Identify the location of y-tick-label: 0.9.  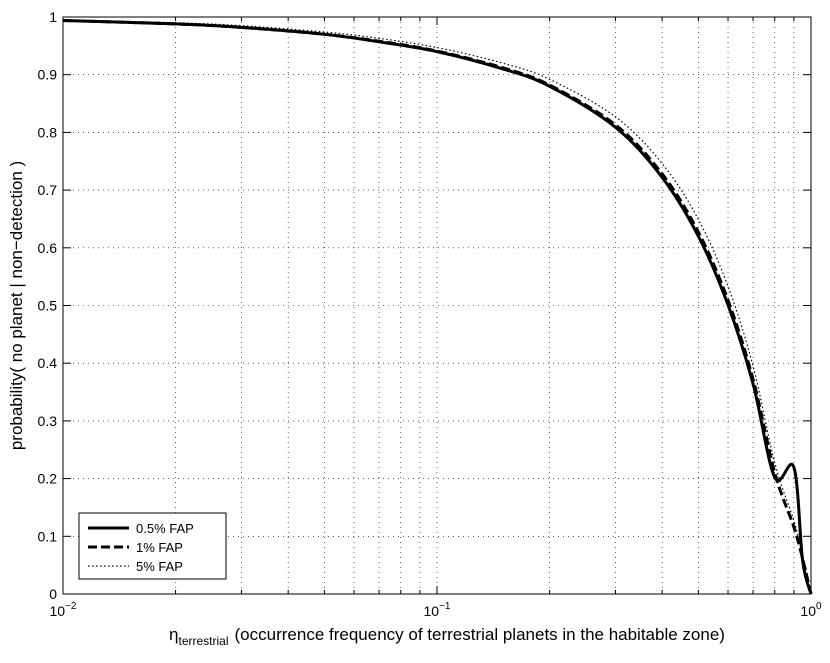
(48, 75).